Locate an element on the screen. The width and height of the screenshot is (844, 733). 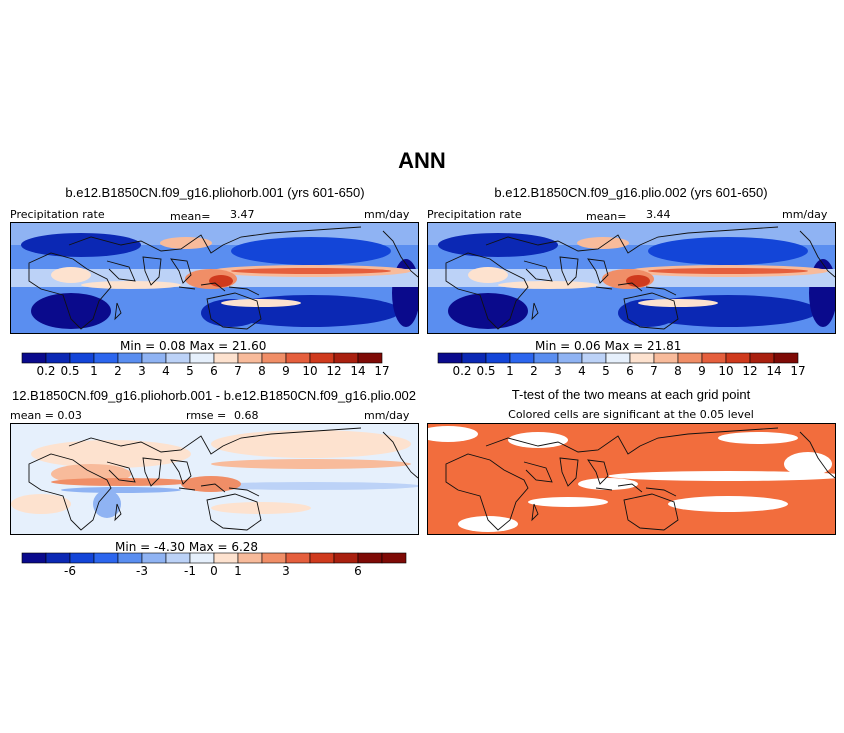
panel-1-variable-label: Precipitation rate is located at coordinates (57, 214).